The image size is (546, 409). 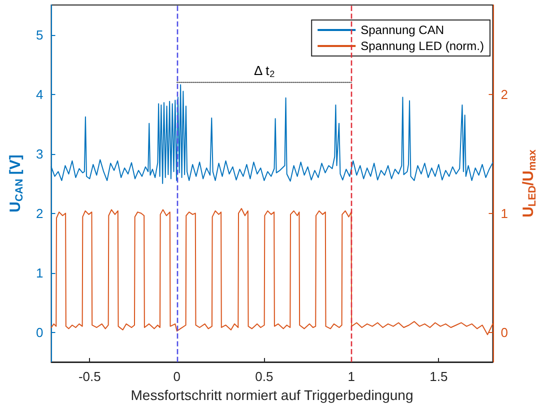 What do you see at coordinates (264, 376) in the screenshot?
I see `x-tick-label: 0.5` at bounding box center [264, 376].